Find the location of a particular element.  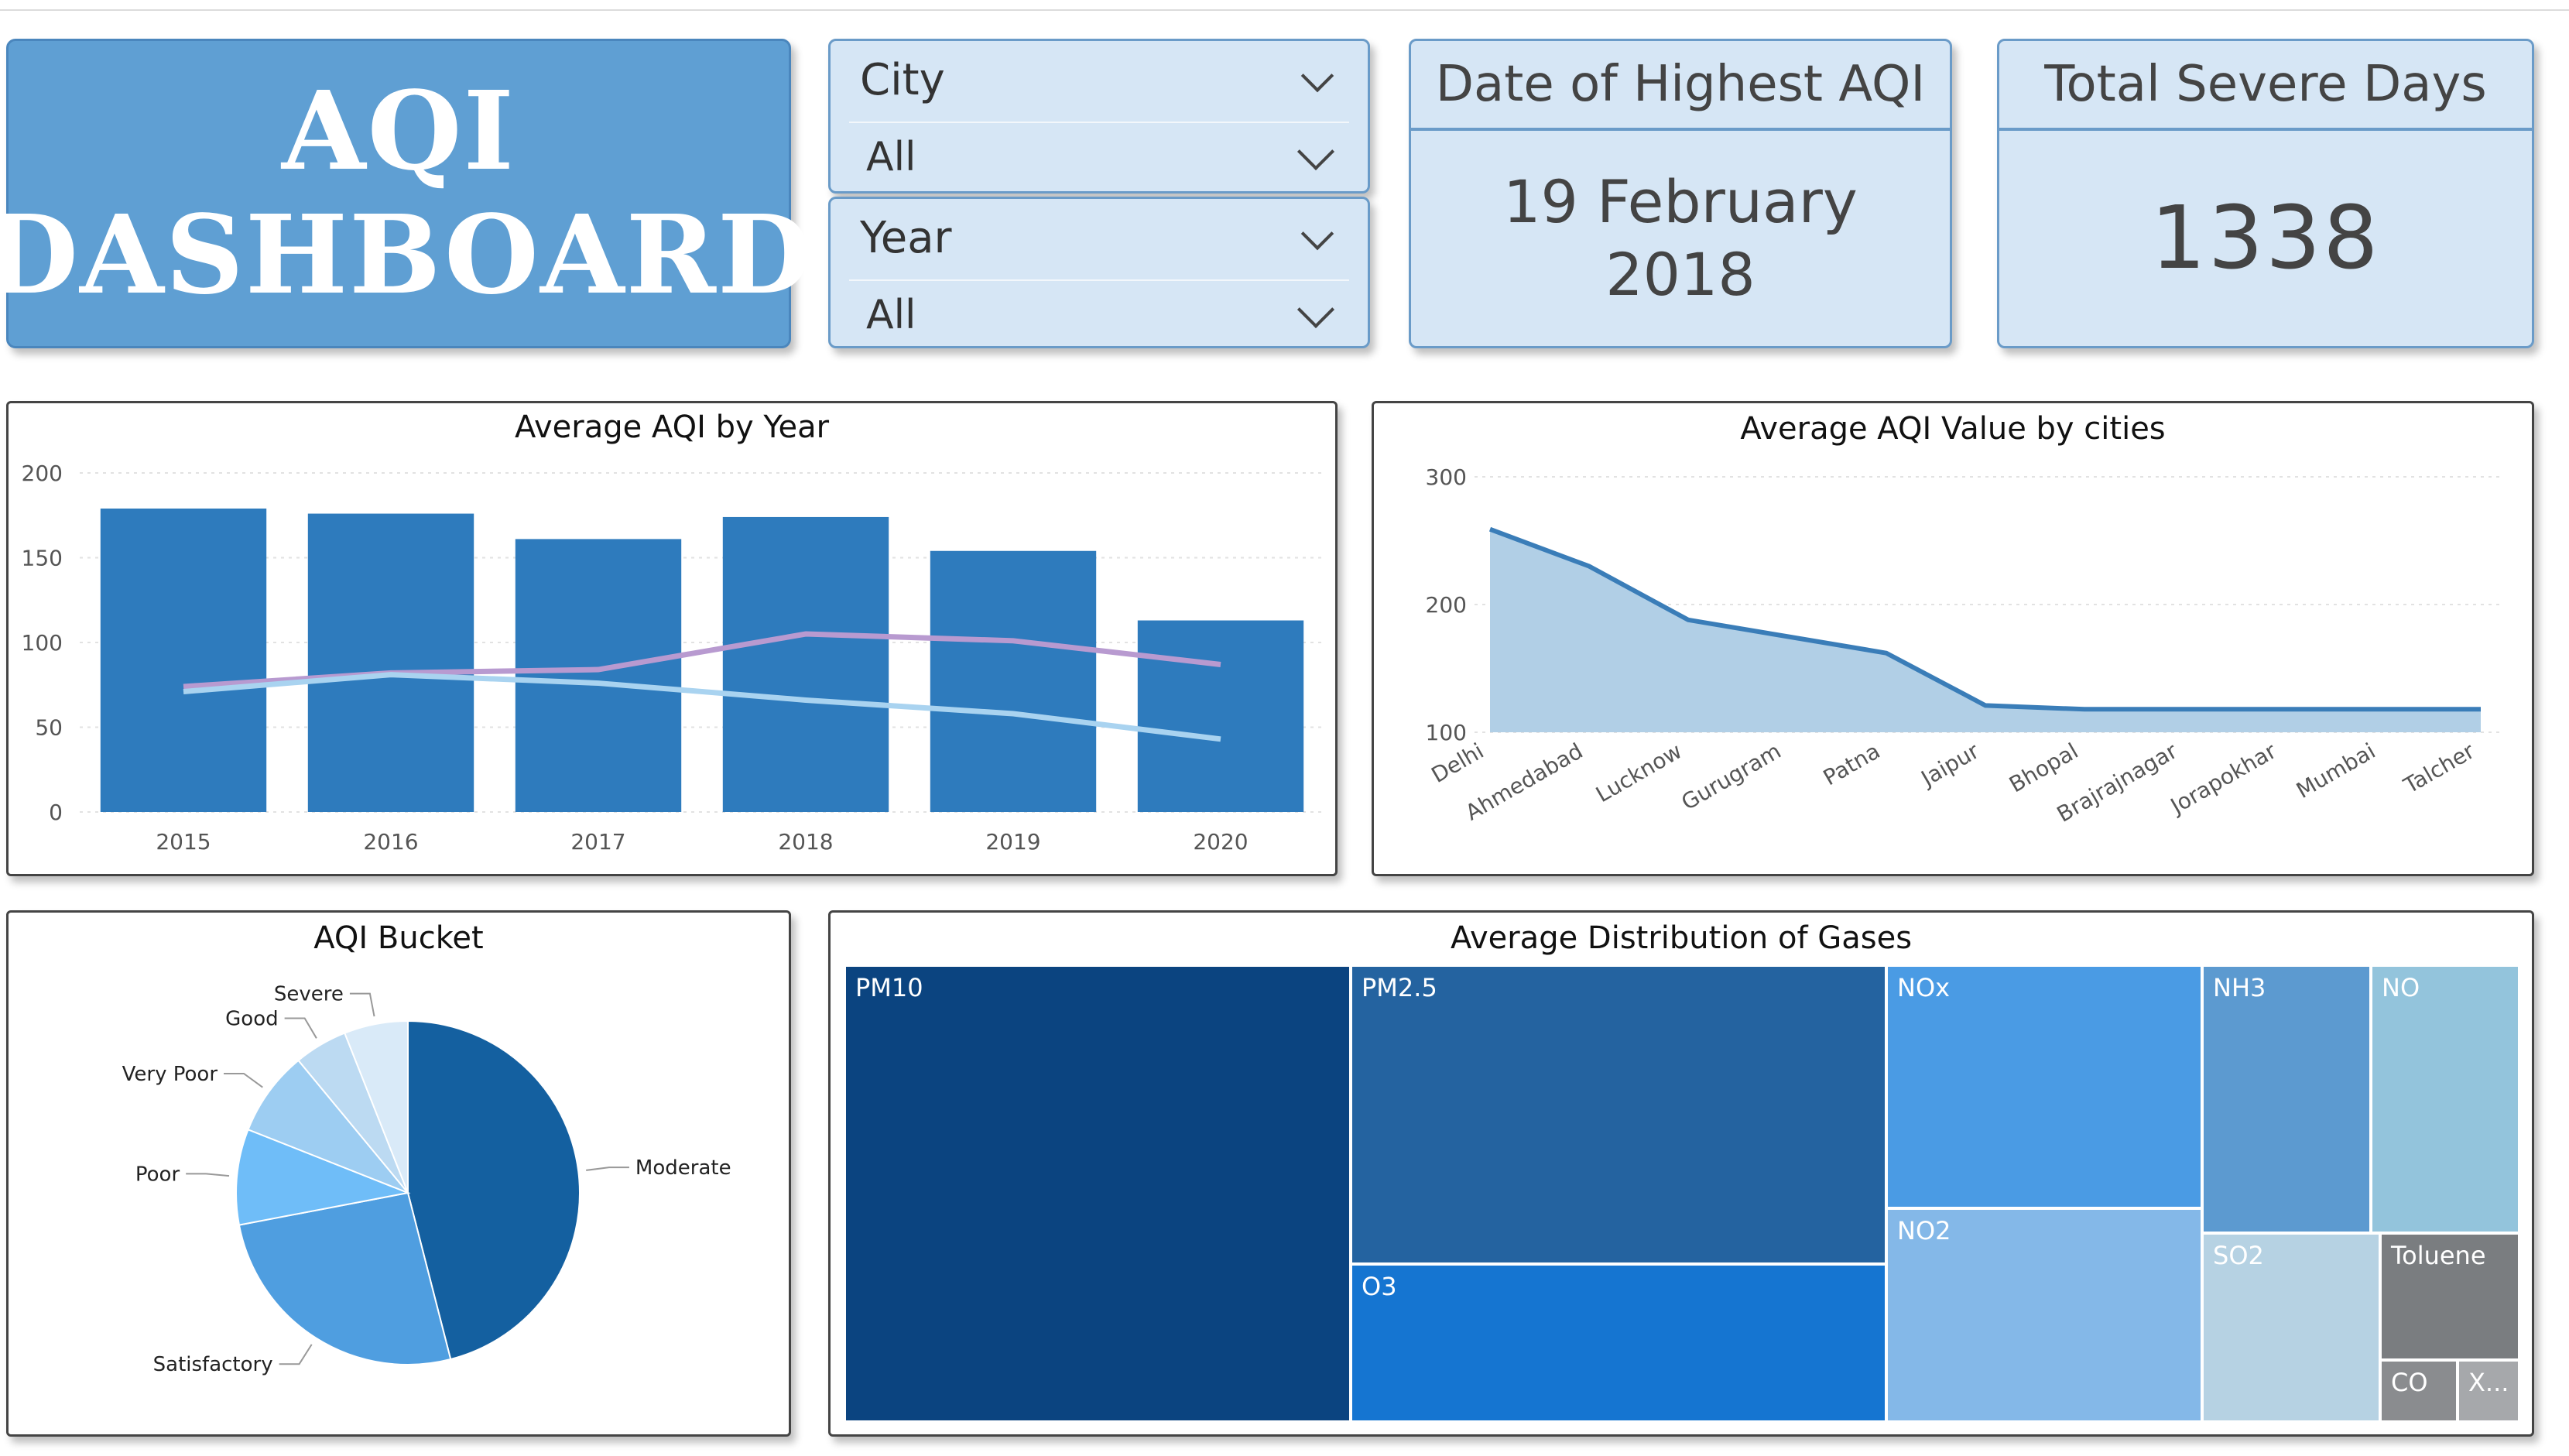

y-tick-label: 50 is located at coordinates (49, 728).